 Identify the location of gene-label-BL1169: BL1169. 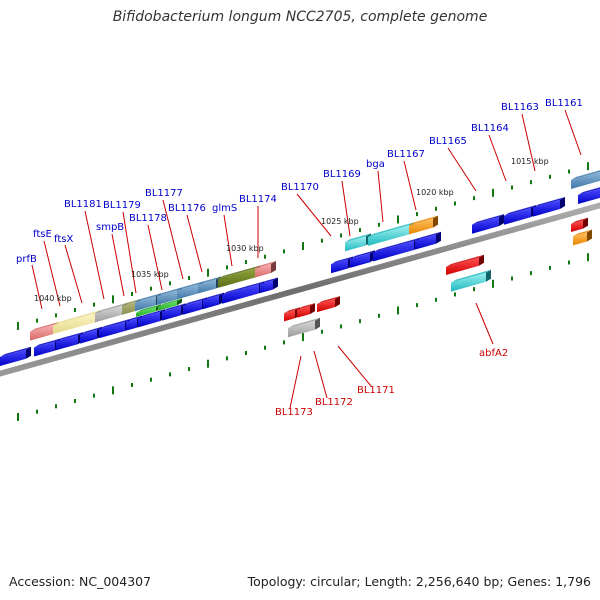
(342, 174).